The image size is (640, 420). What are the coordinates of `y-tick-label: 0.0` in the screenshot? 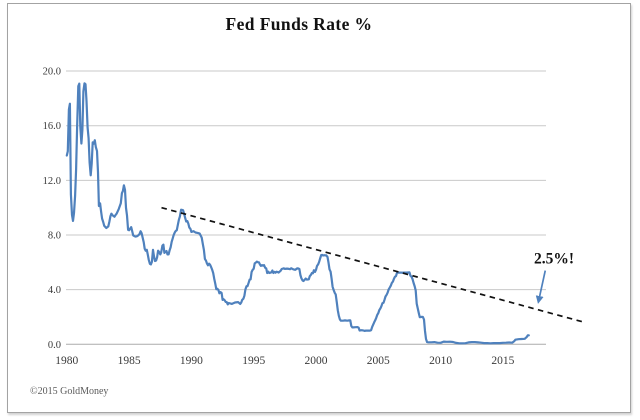 It's located at (54, 345).